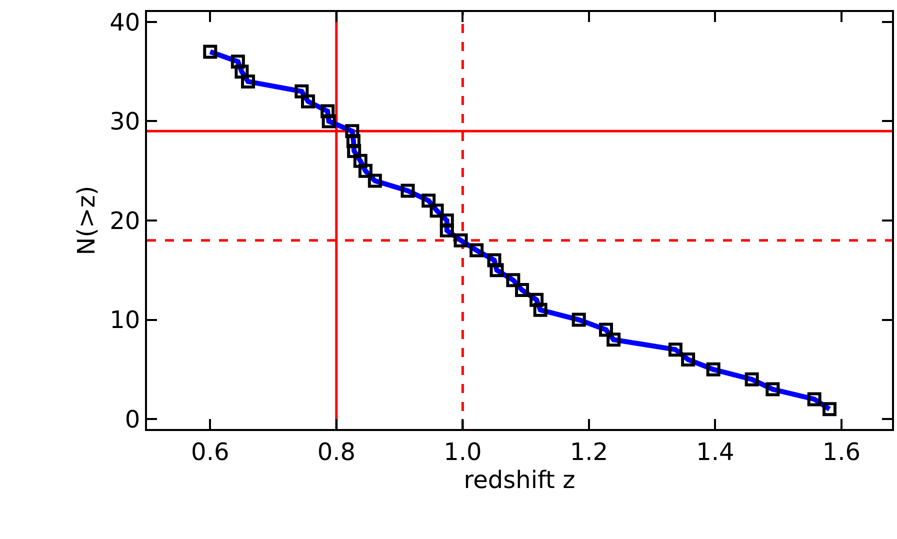 Image resolution: width=897 pixels, height=539 pixels. What do you see at coordinates (125, 320) in the screenshot?
I see `y-tick-label: 10` at bounding box center [125, 320].